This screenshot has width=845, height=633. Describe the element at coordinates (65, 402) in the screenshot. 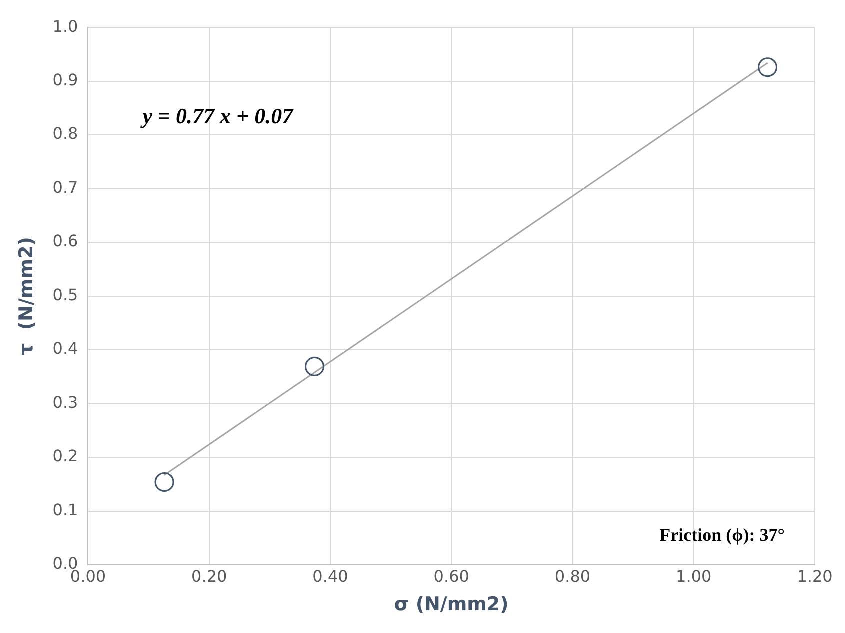

I see `y-tick-label: 0.3` at that location.